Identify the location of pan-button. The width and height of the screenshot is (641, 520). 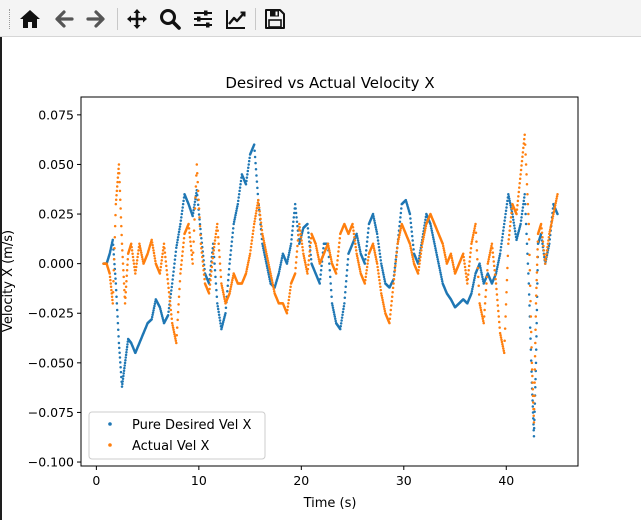
(137, 19).